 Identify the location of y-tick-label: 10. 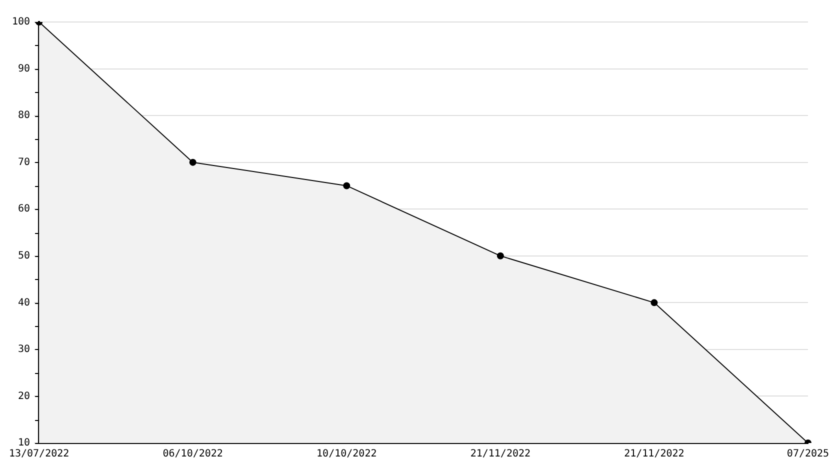
(24, 443).